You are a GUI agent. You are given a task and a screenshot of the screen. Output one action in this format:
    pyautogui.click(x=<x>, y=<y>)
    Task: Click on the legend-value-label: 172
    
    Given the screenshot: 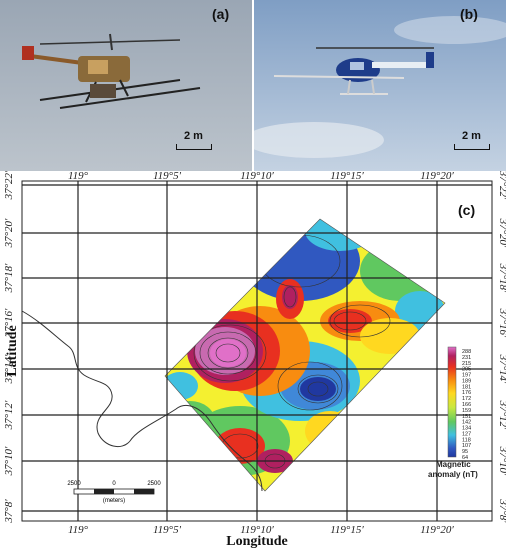 What is the action you would take?
    pyautogui.click(x=466, y=399)
    